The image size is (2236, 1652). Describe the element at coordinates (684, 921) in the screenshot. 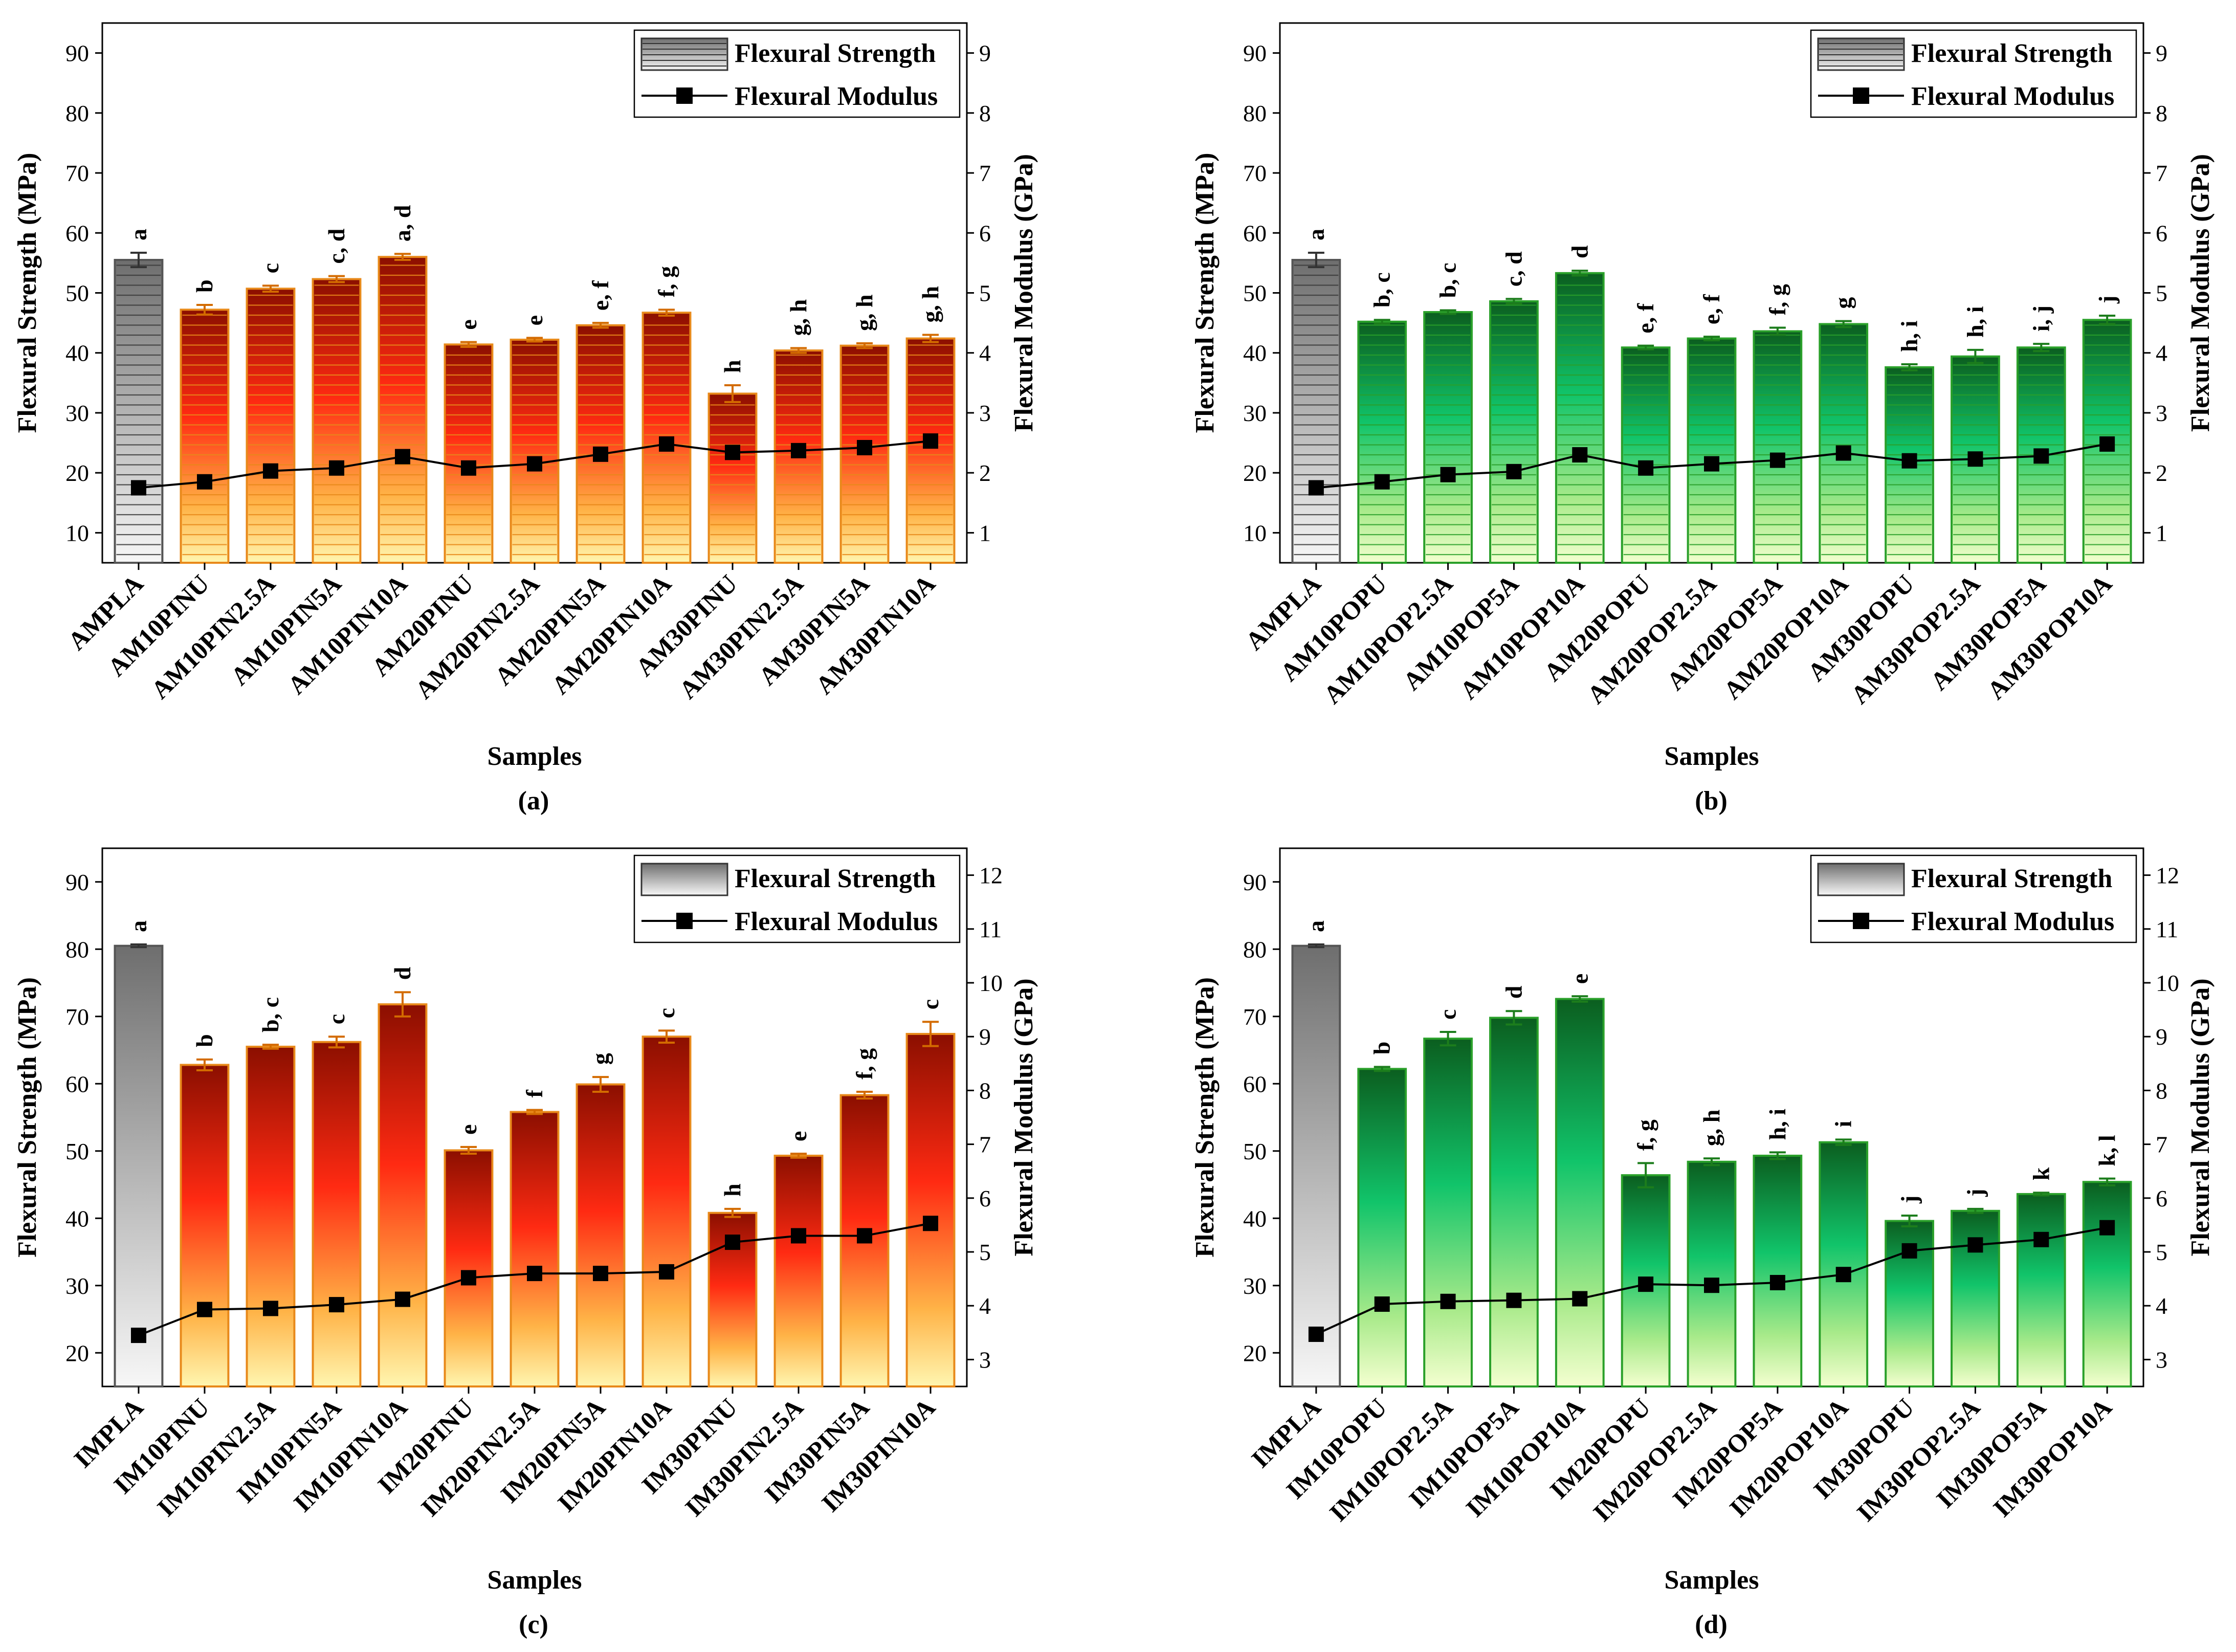

I see `legend-modulus-marker` at that location.